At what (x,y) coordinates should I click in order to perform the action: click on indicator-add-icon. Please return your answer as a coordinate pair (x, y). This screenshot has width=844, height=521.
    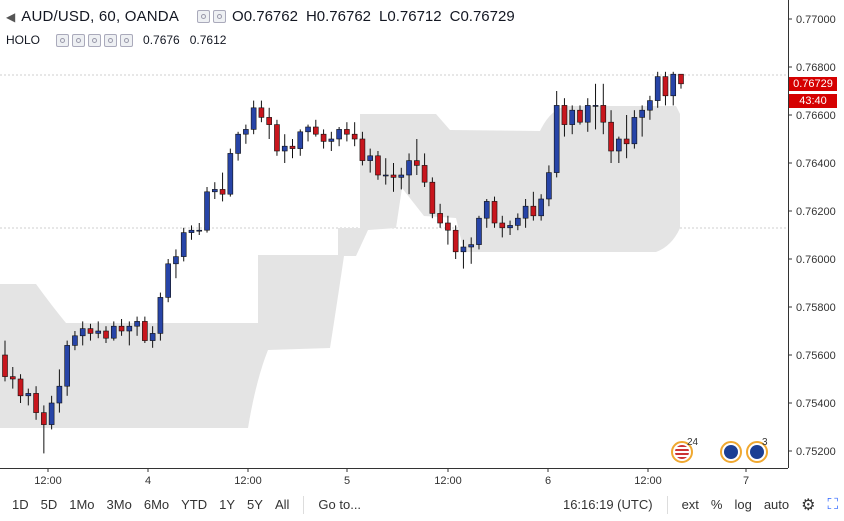
    Looking at the image, I should click on (111, 40).